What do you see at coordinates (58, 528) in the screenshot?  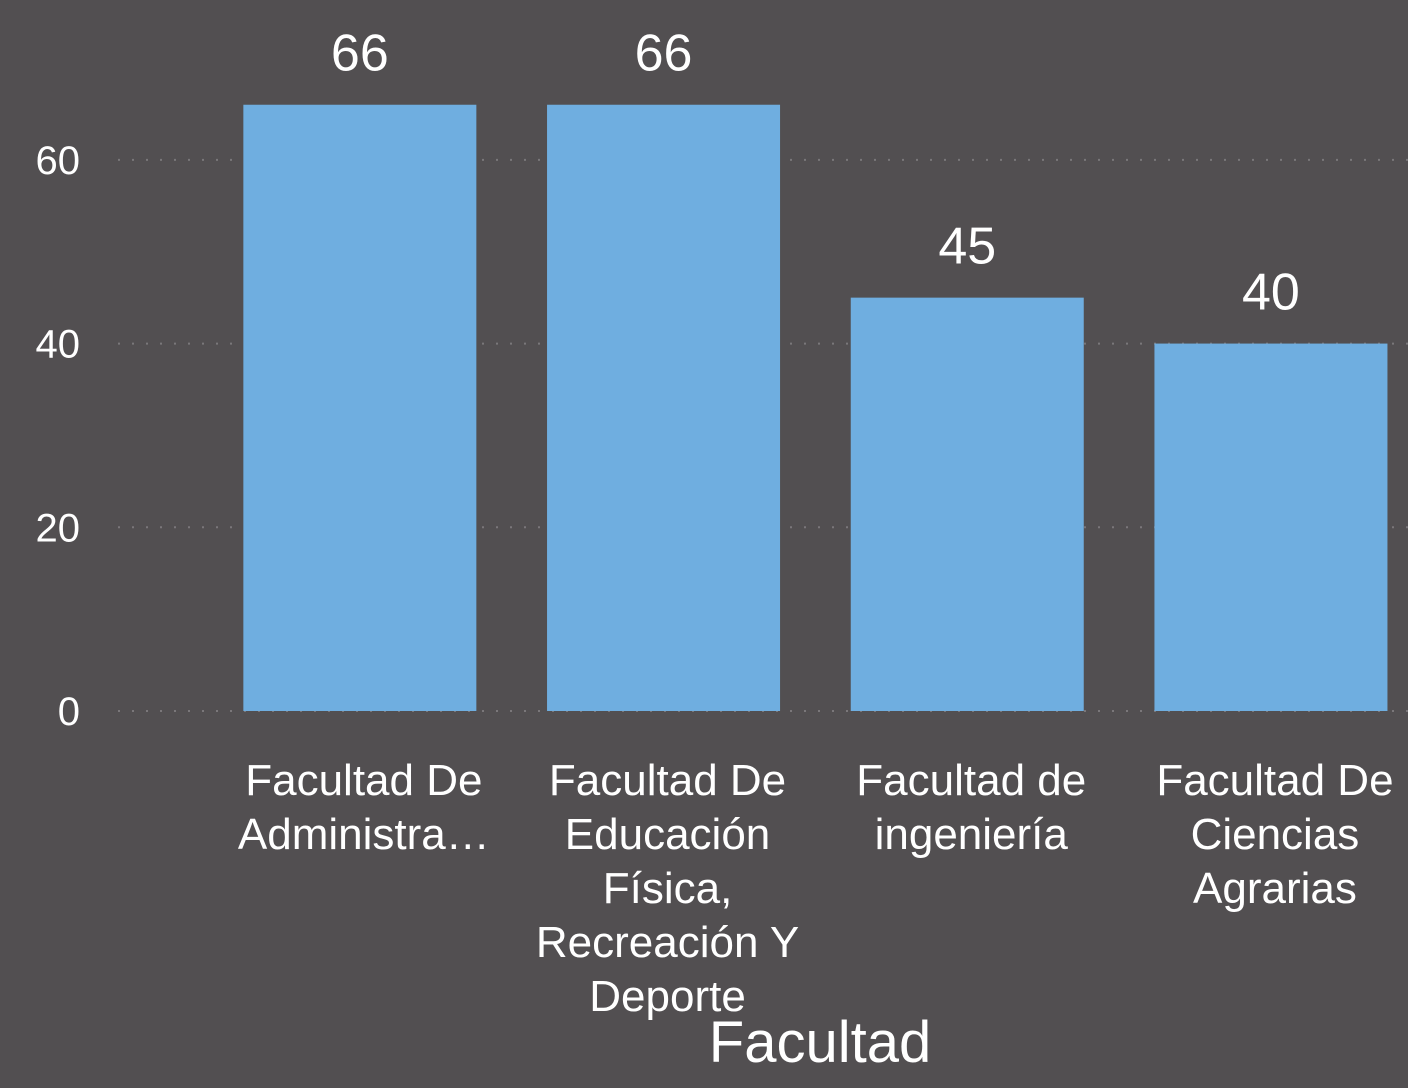 I see `y-tick-label: 20` at bounding box center [58, 528].